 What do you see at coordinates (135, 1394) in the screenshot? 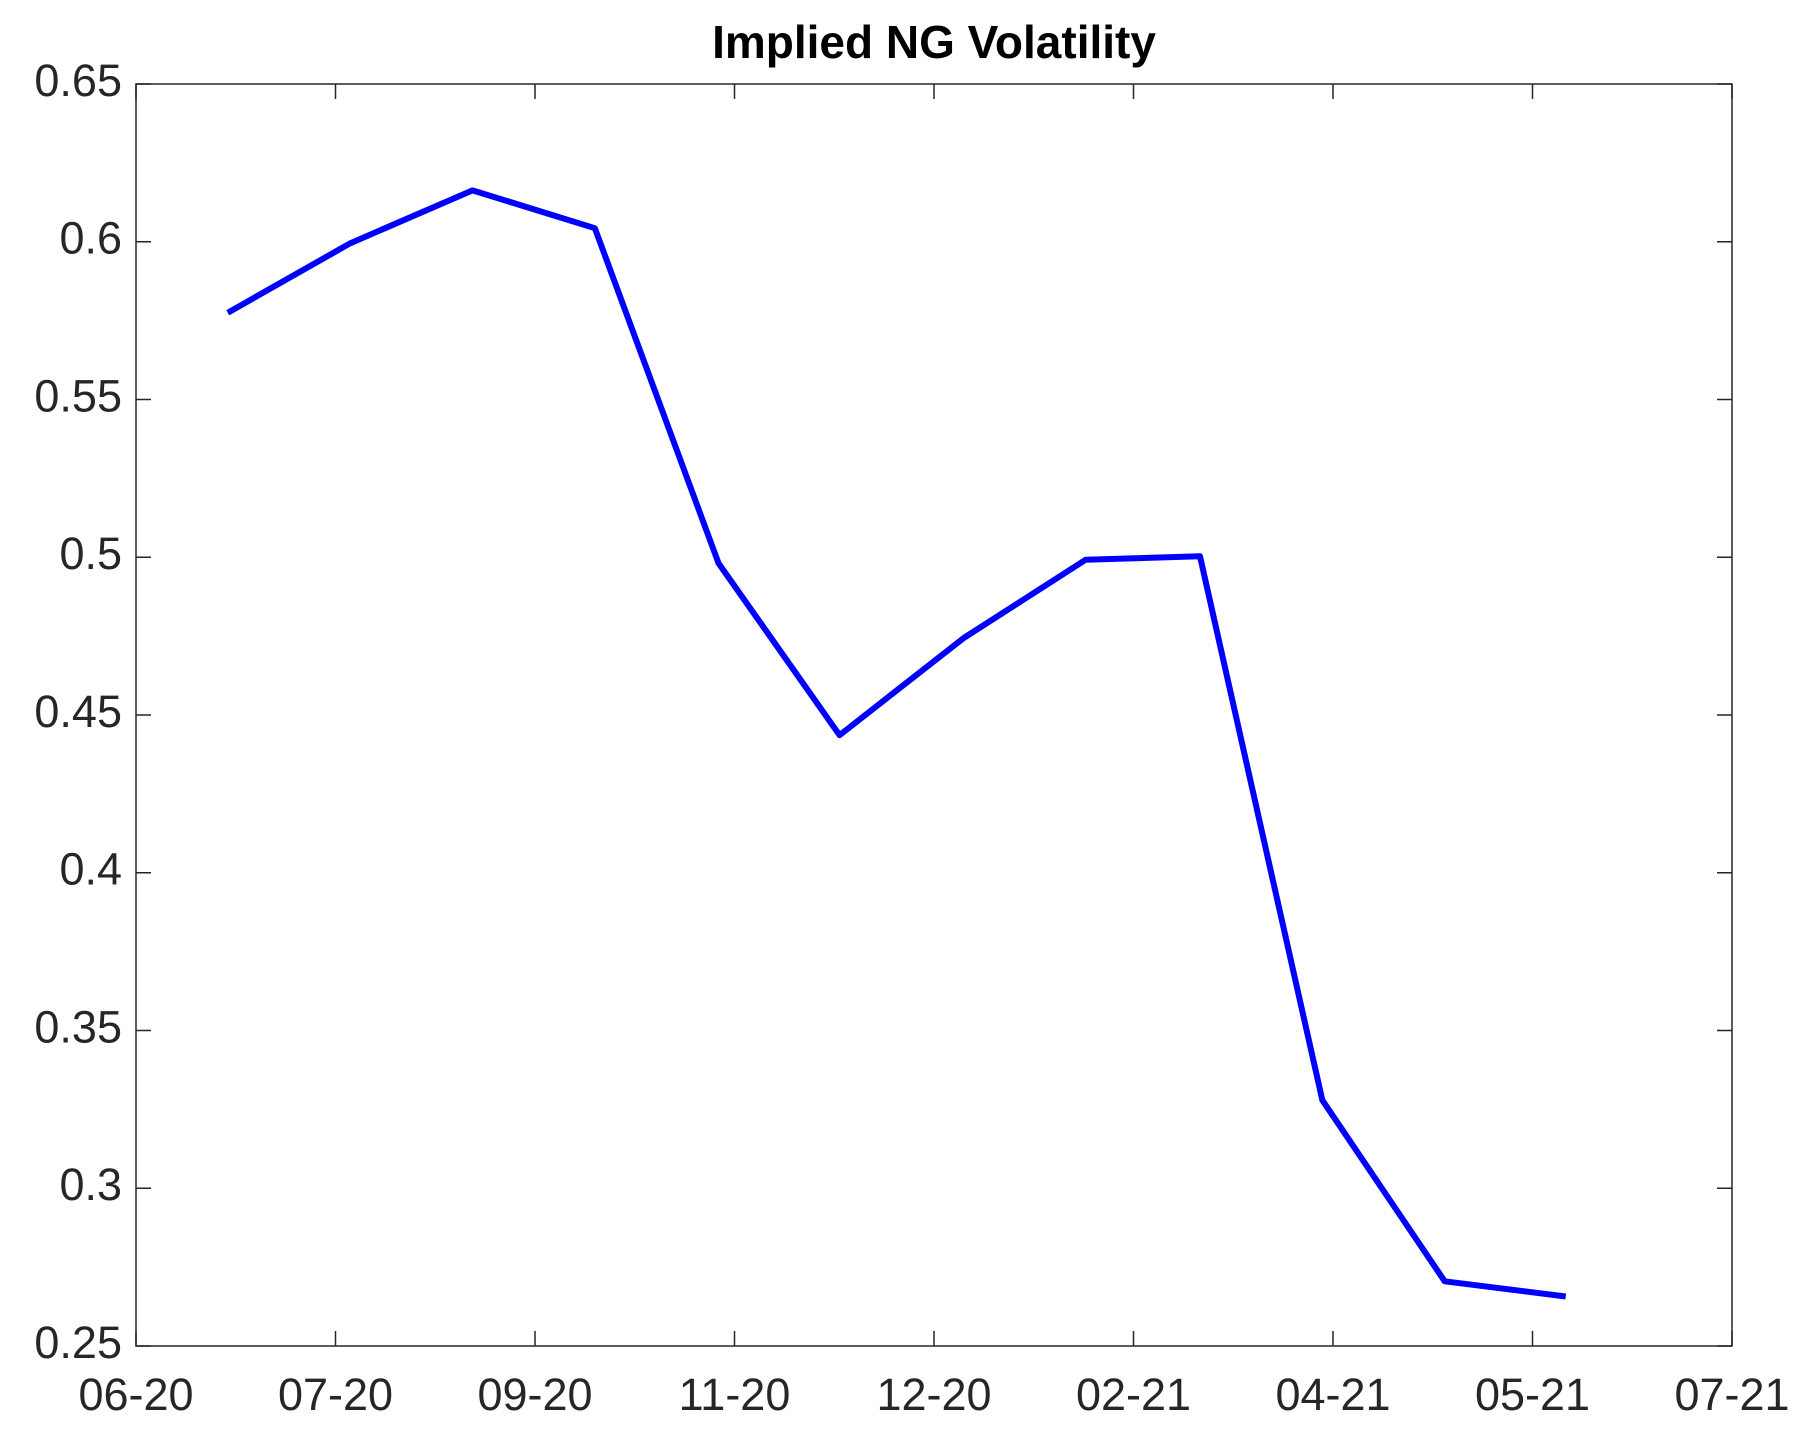
I see `x-tick-label: 06-20` at bounding box center [135, 1394].